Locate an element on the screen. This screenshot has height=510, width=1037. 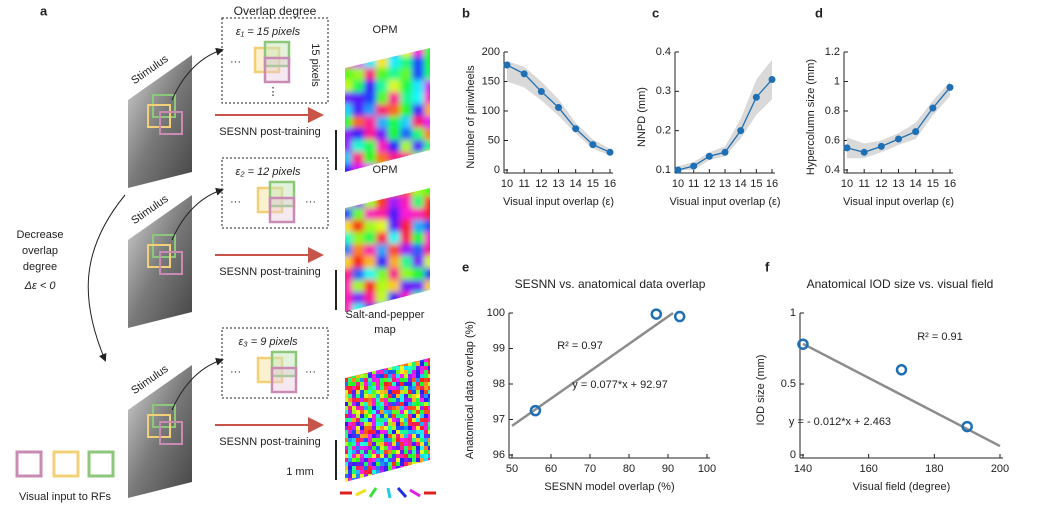
x-tick-label: 50 is located at coordinates (512, 469).